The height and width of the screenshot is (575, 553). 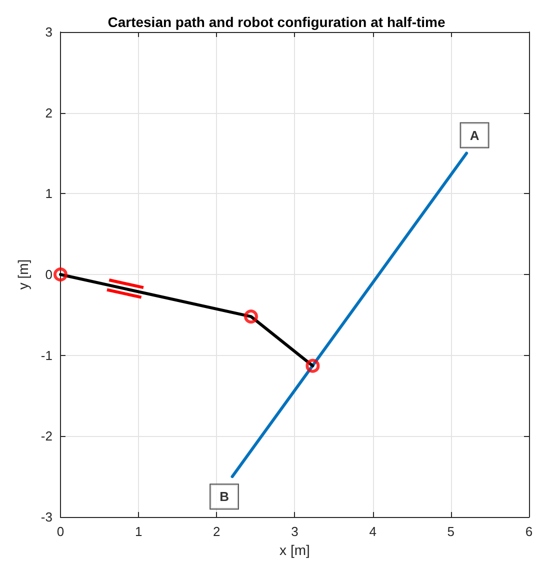 What do you see at coordinates (451, 531) in the screenshot?
I see `x-tick-label: 5` at bounding box center [451, 531].